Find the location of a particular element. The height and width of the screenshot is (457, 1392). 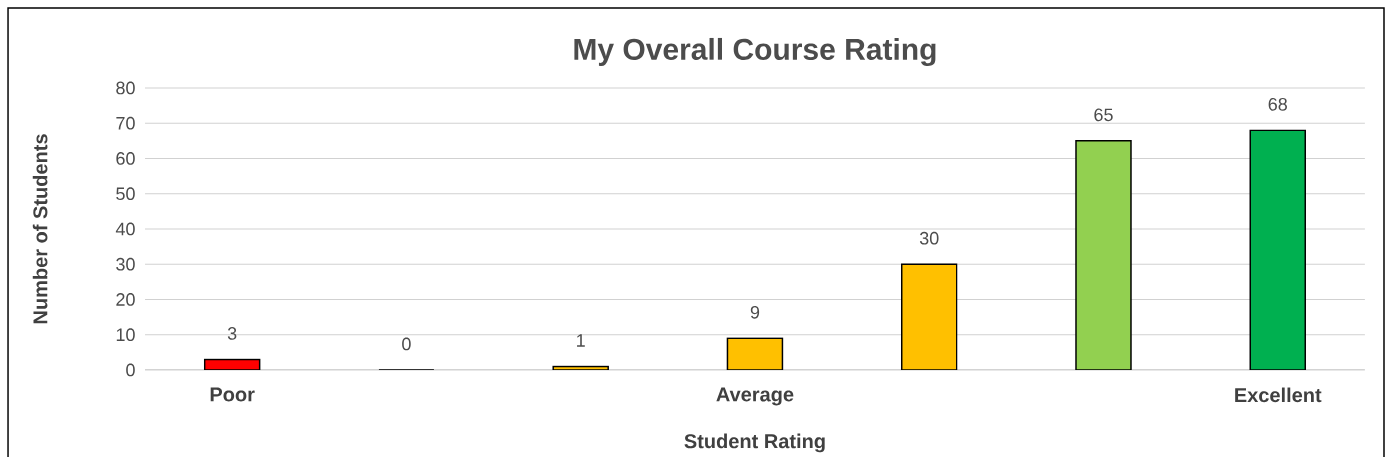

data-label: 3 is located at coordinates (232, 333).